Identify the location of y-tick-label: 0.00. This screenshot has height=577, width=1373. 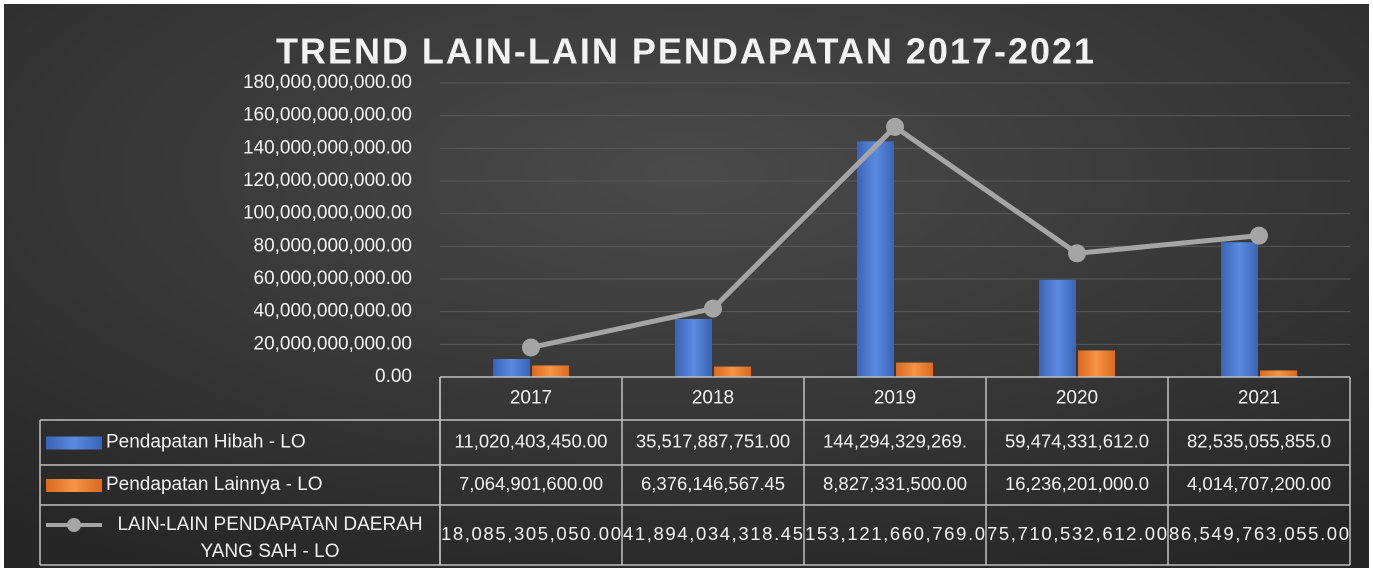
(393, 376).